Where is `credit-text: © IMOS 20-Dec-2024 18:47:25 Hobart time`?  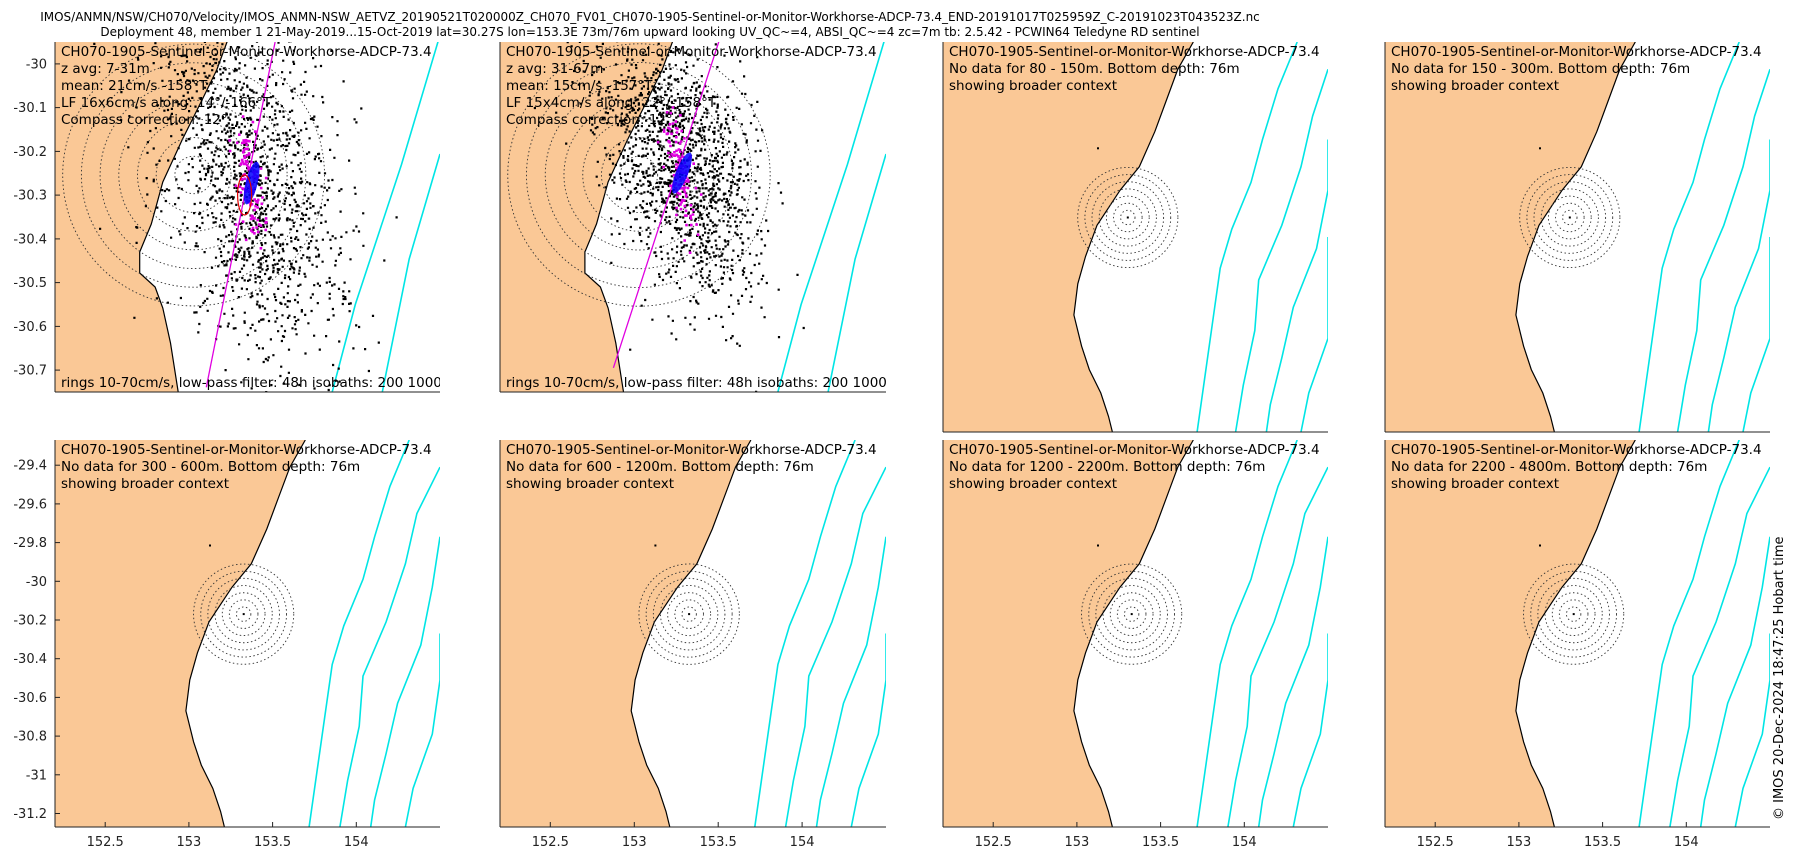 credit-text: © IMOS 20-Dec-2024 18:47:25 Hobart time is located at coordinates (1779, 678).